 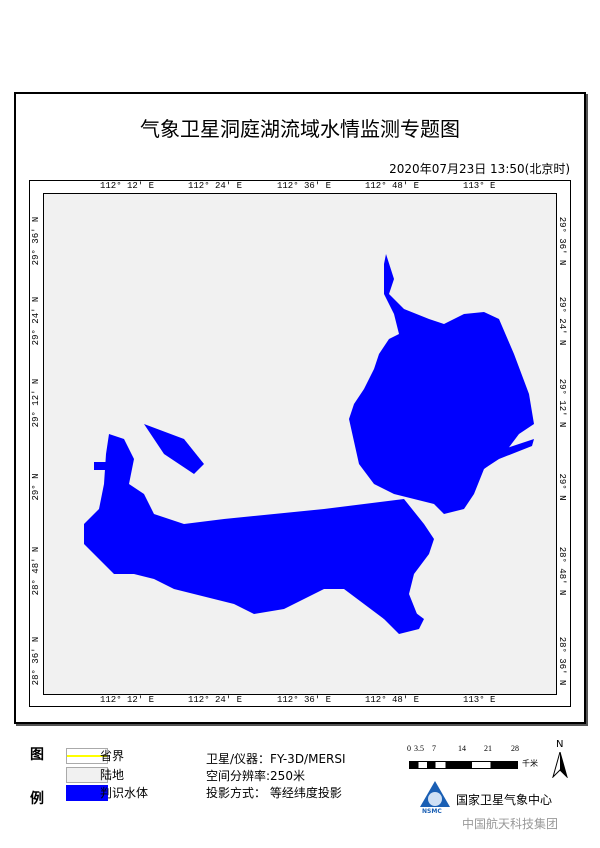 What do you see at coordinates (36, 403) in the screenshot?
I see `lat-label-left: 29° 12′ N` at bounding box center [36, 403].